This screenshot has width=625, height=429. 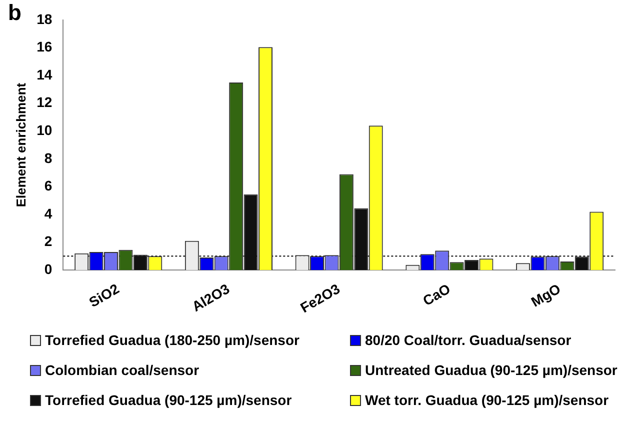 I want to click on y-tick-label: 18, so click(x=44, y=18).